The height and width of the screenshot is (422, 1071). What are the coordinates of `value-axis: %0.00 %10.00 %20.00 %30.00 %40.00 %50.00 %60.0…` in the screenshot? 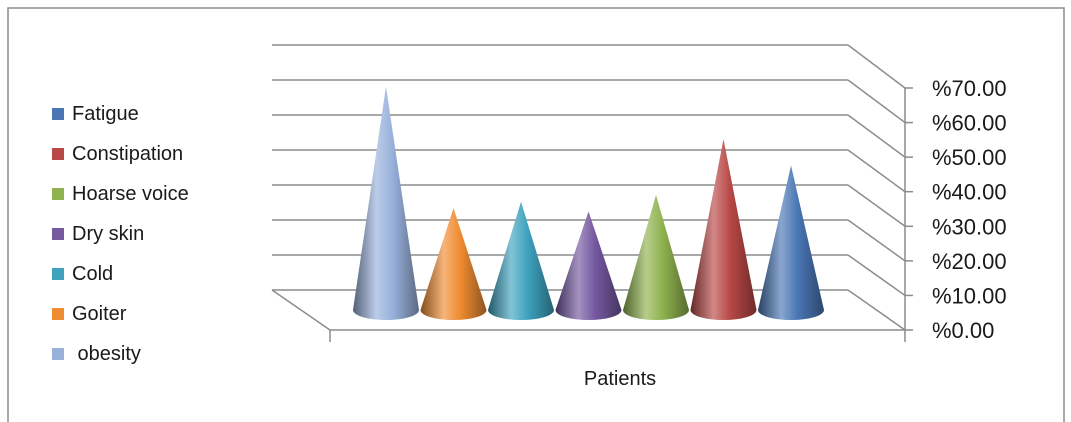 It's located at (955, 209).